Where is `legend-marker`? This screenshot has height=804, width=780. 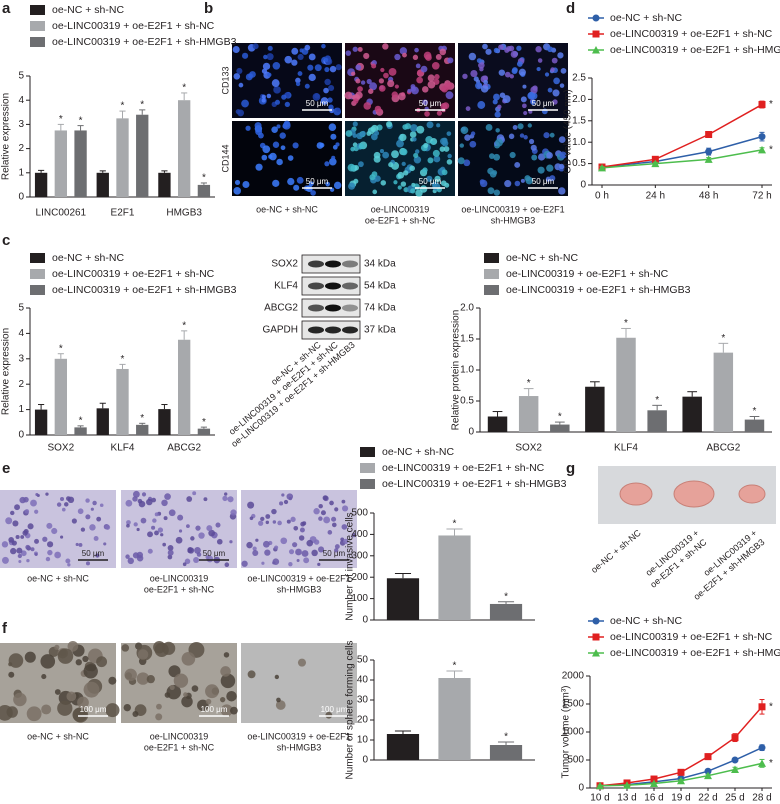
legend-marker is located at coordinates (596, 653).